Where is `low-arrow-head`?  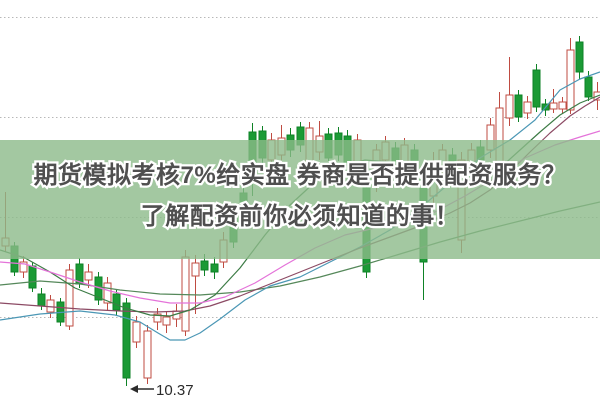 low-arrow-head is located at coordinates (134, 389).